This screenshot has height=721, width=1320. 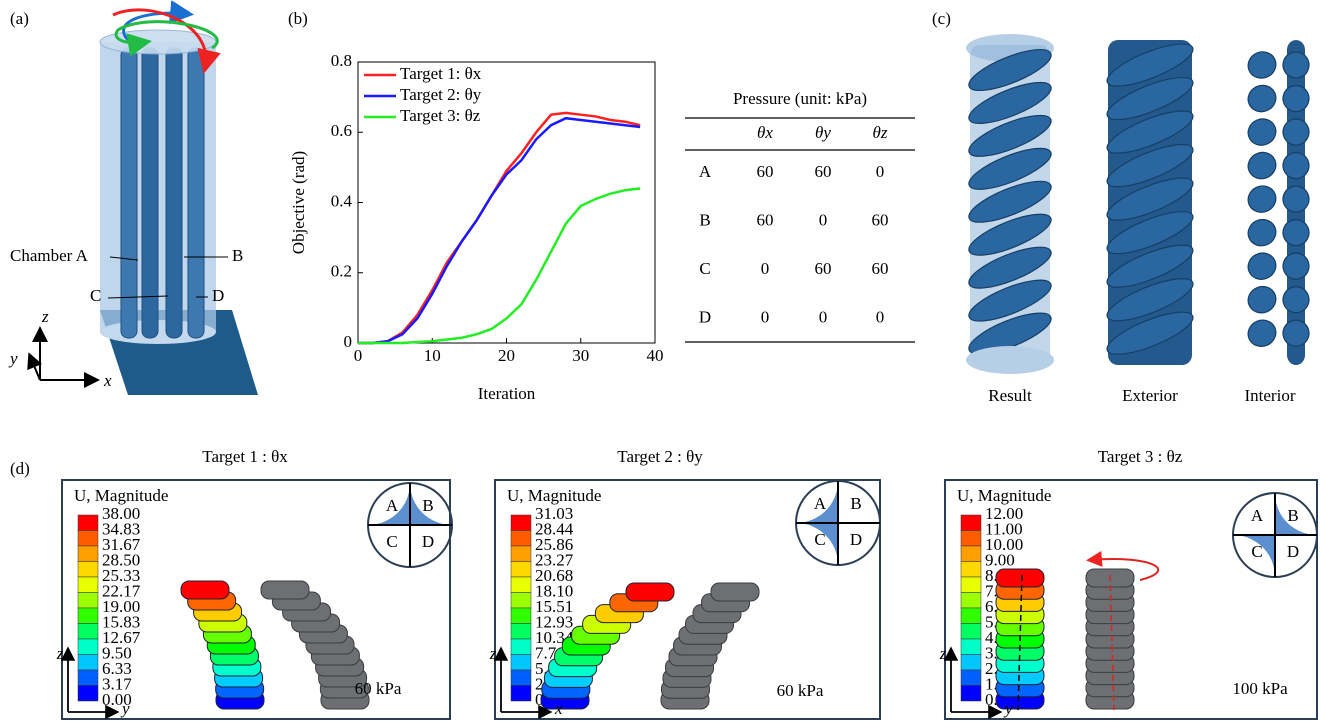 I want to click on rotation-arrow, so click(x=1123, y=566).